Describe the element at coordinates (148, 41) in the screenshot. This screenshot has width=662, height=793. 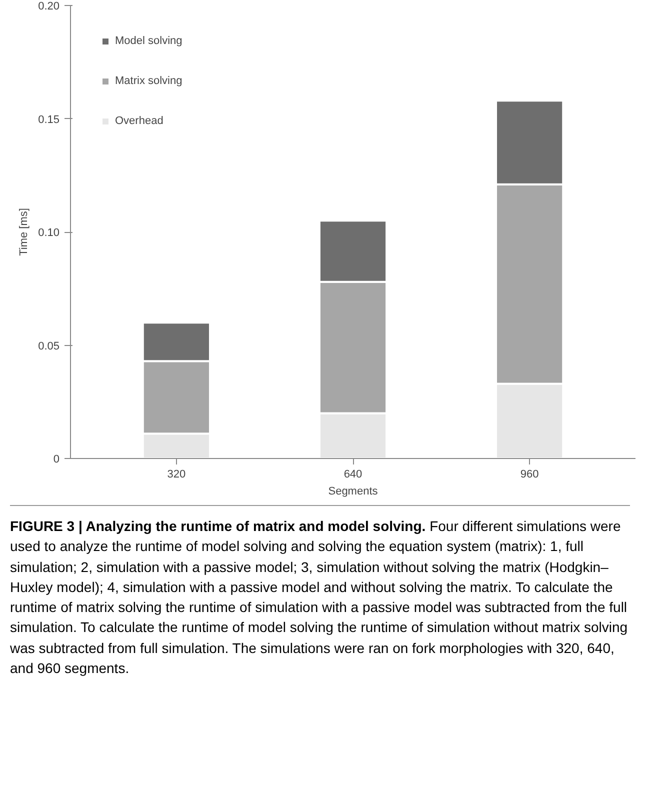
I see `legend-label: Model solving` at that location.